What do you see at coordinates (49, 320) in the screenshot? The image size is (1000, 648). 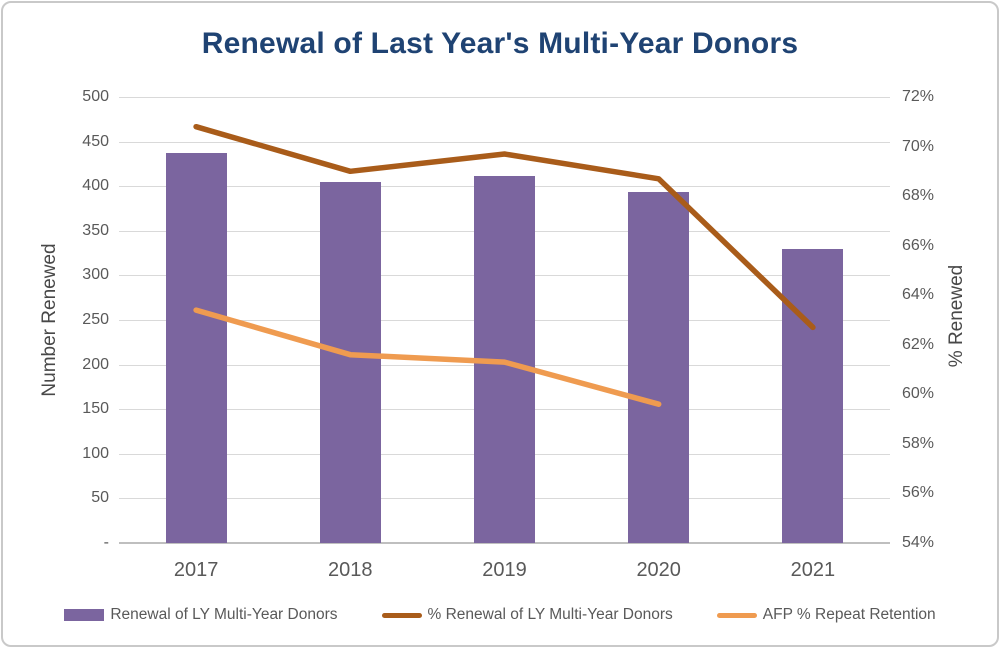 I see `left-axis-title: Number Renewed` at bounding box center [49, 320].